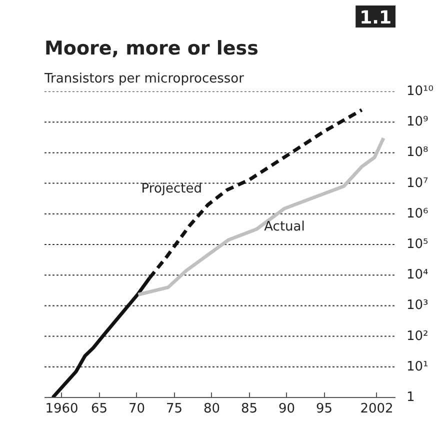 The width and height of the screenshot is (436, 437). What do you see at coordinates (211, 409) in the screenshot?
I see `x-tick-label: 80` at bounding box center [211, 409].